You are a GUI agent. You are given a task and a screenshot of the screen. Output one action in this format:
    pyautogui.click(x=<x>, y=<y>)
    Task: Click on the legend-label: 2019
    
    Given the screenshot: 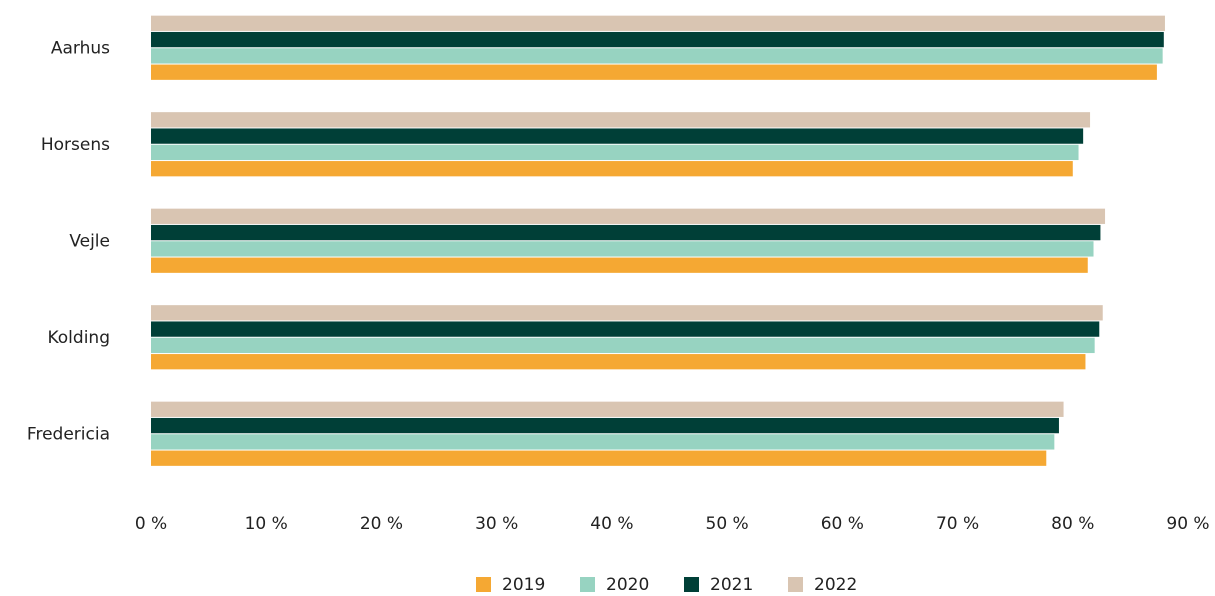 What is the action you would take?
    pyautogui.click(x=523, y=585)
    